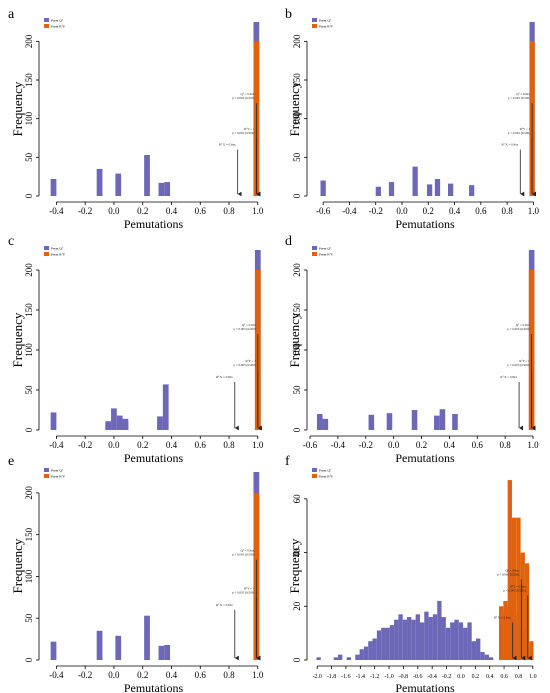 The width and height of the screenshot is (550, 693). I want to click on panel-letter: a, so click(11, 14).